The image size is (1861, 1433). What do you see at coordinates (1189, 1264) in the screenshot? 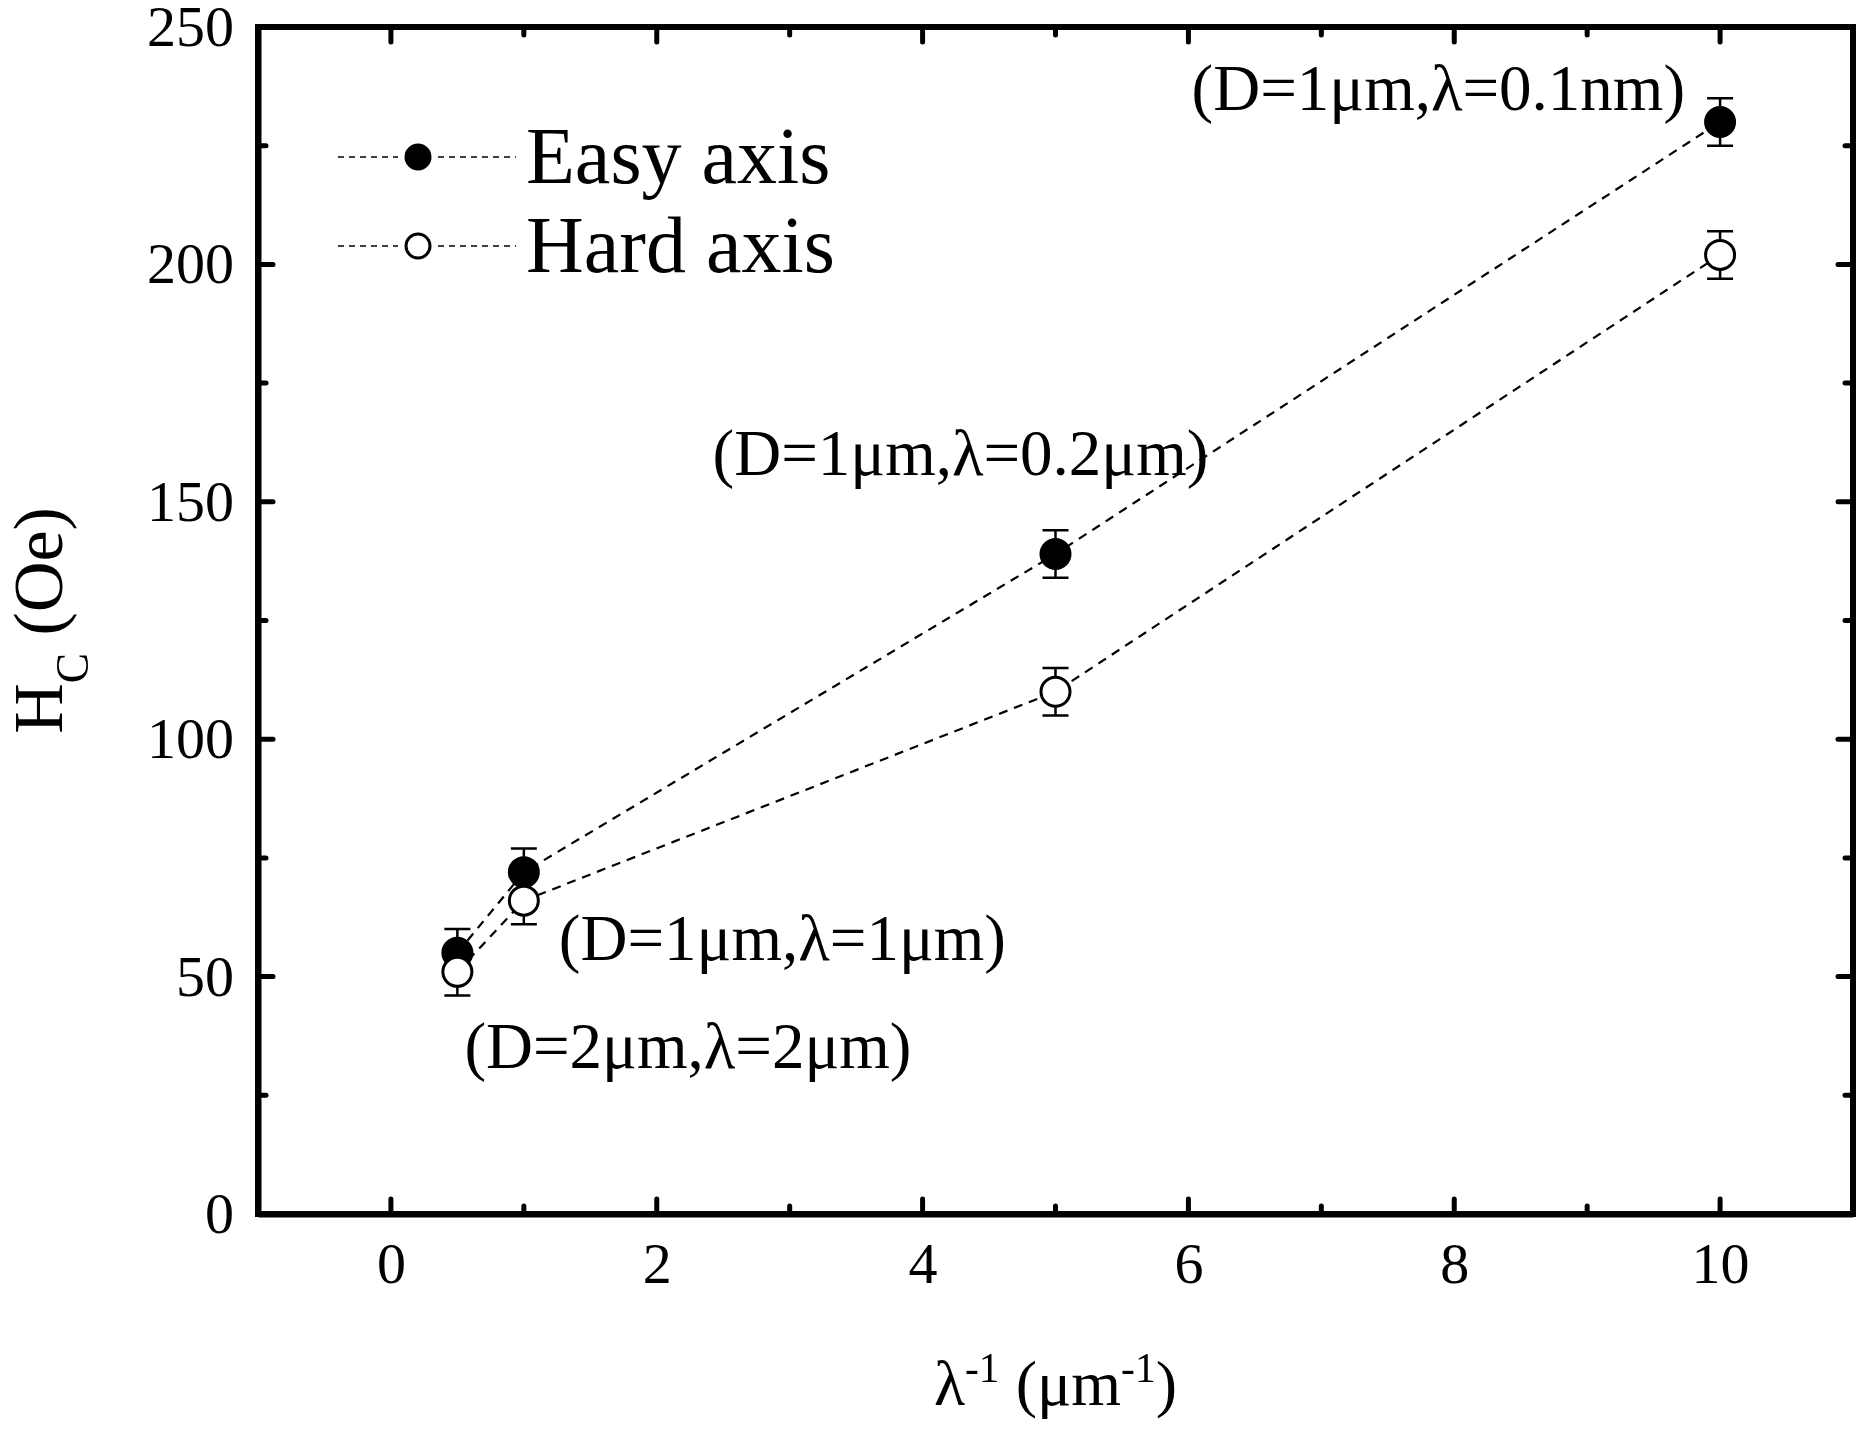
I see `x-tick-label: 6` at bounding box center [1189, 1264].